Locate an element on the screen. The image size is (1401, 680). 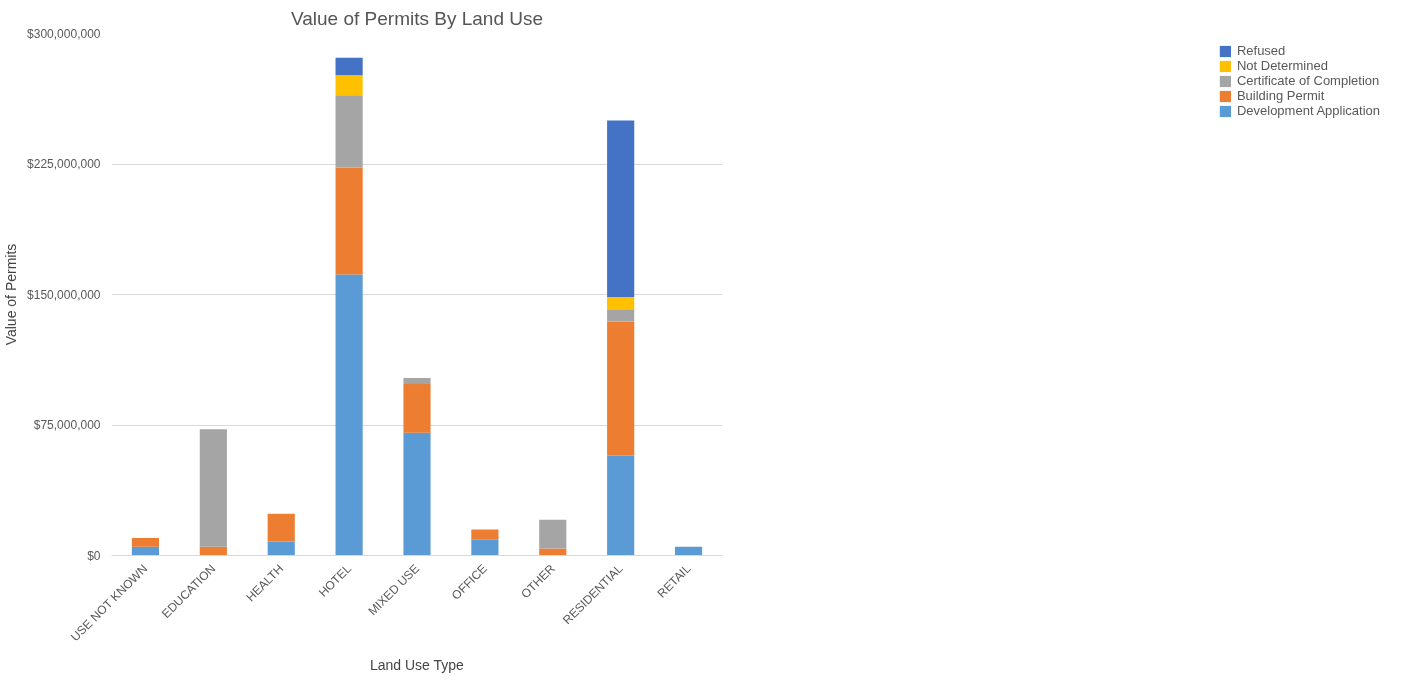
y-tick-label: $300,000,000 is located at coordinates (64, 33).